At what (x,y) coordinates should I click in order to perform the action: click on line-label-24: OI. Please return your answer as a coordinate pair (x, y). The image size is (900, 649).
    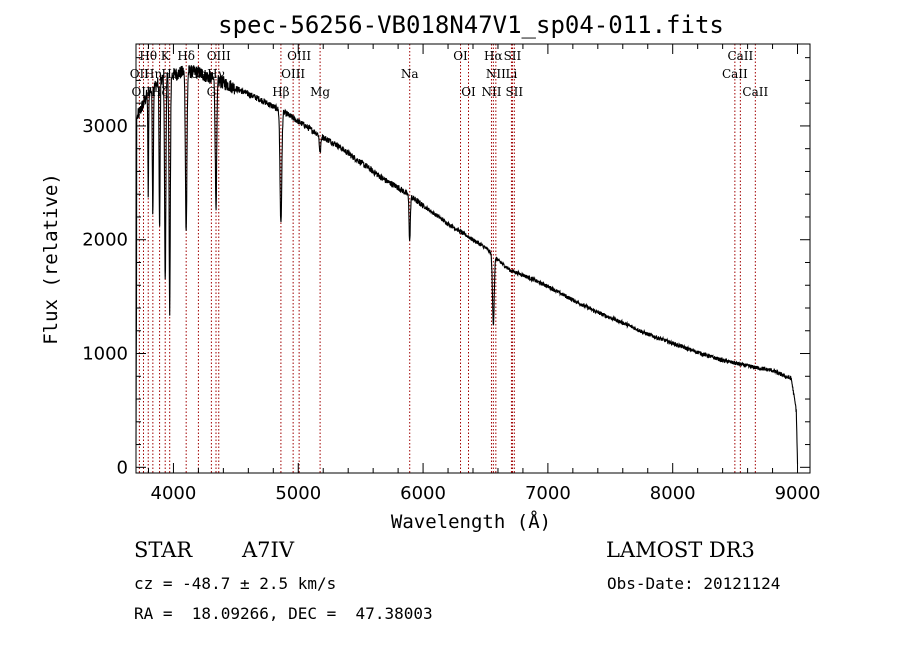
    Looking at the image, I should click on (468, 92).